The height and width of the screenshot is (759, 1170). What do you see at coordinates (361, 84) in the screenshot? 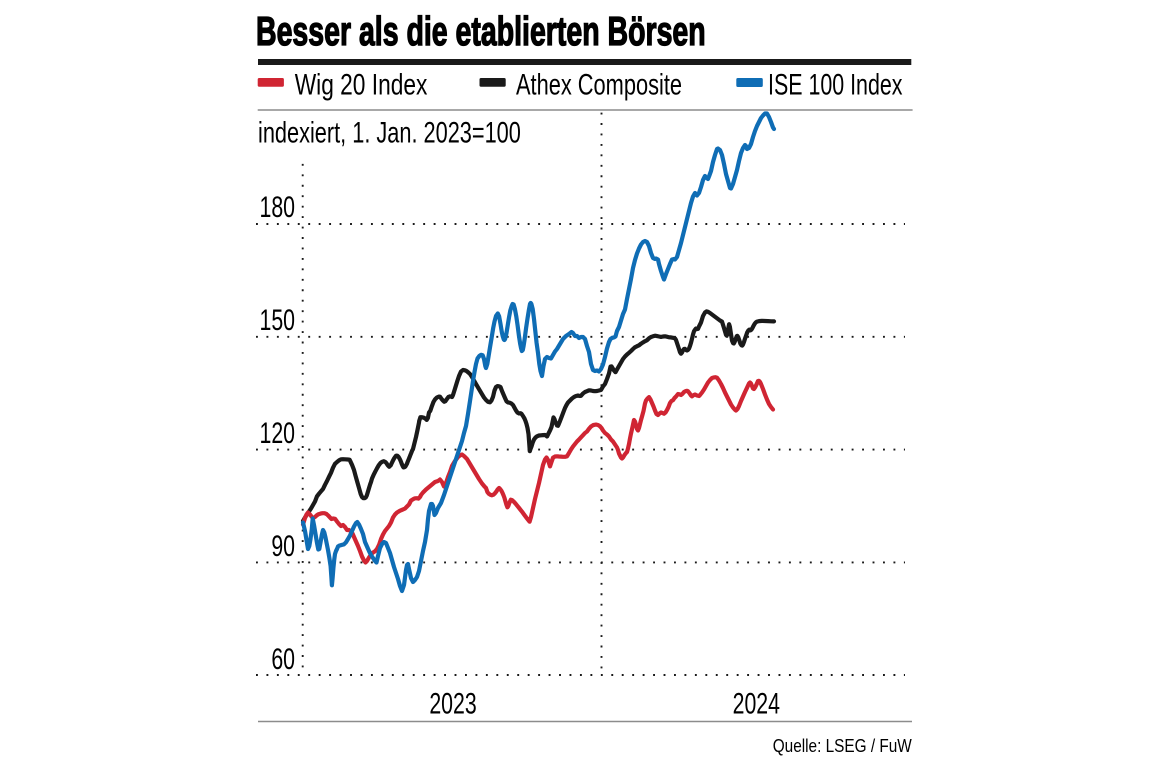
I see `svg-text: Wig 20 Index` at bounding box center [361, 84].